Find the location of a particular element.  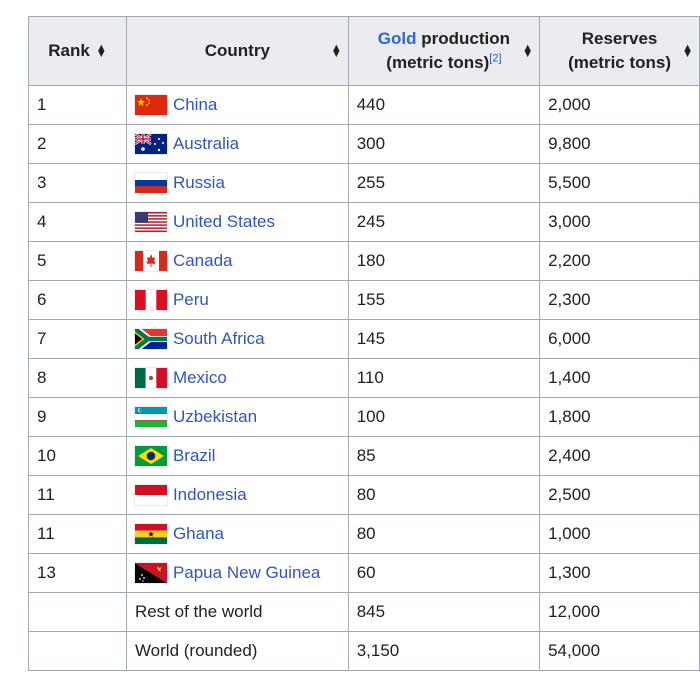

reserves-unit-label: (metric tons) is located at coordinates (620, 62).